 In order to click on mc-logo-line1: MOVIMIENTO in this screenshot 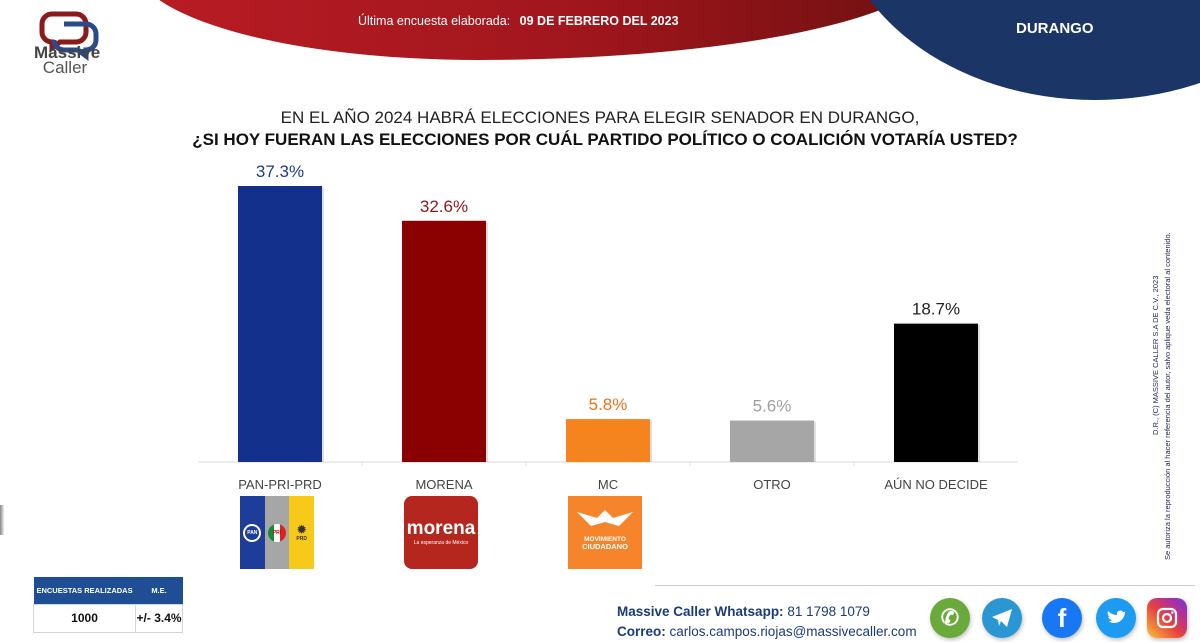, I will do `click(605, 539)`.